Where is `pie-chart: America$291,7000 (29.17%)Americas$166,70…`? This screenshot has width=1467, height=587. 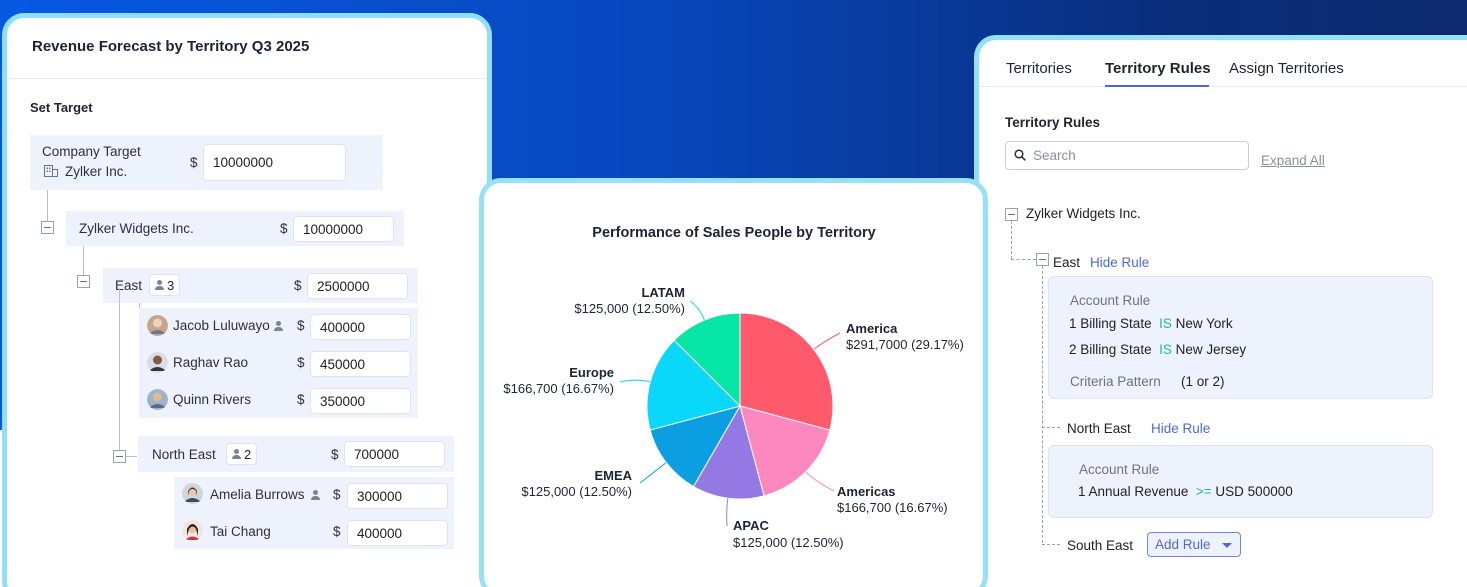 pie-chart: America$291,7000 (29.17%)Americas$166,70… is located at coordinates (733, 417).